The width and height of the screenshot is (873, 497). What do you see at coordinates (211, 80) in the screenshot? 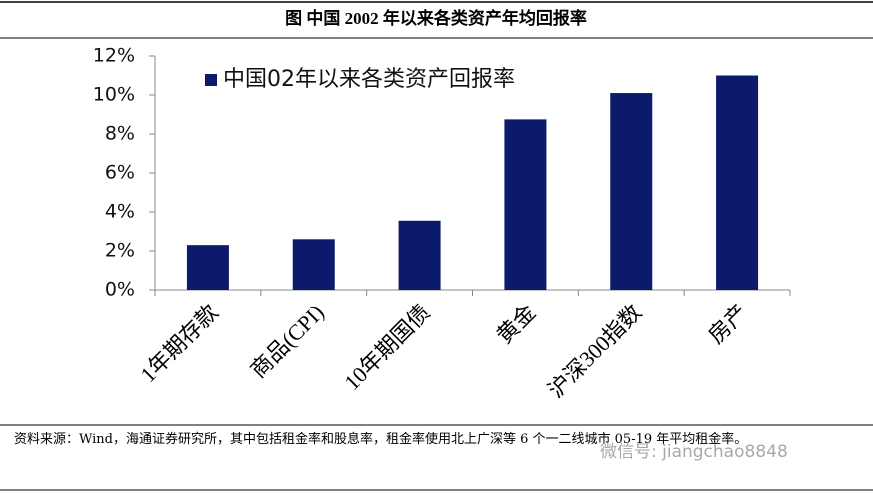
I see `legend-swatch` at bounding box center [211, 80].